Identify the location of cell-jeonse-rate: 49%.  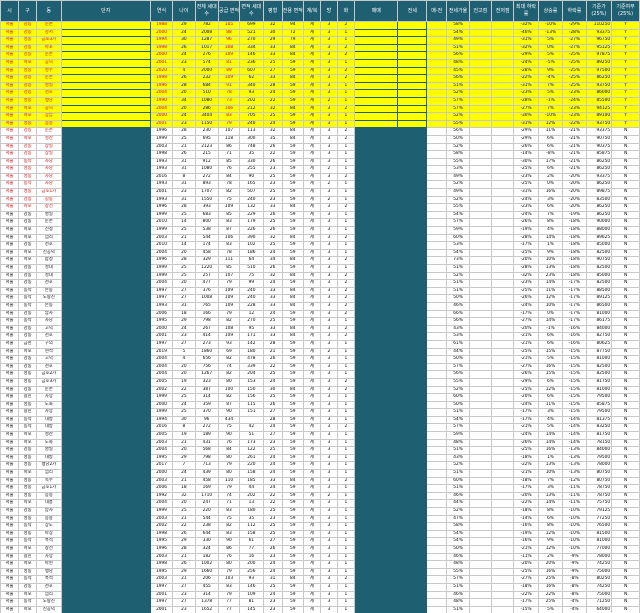
(458, 192).